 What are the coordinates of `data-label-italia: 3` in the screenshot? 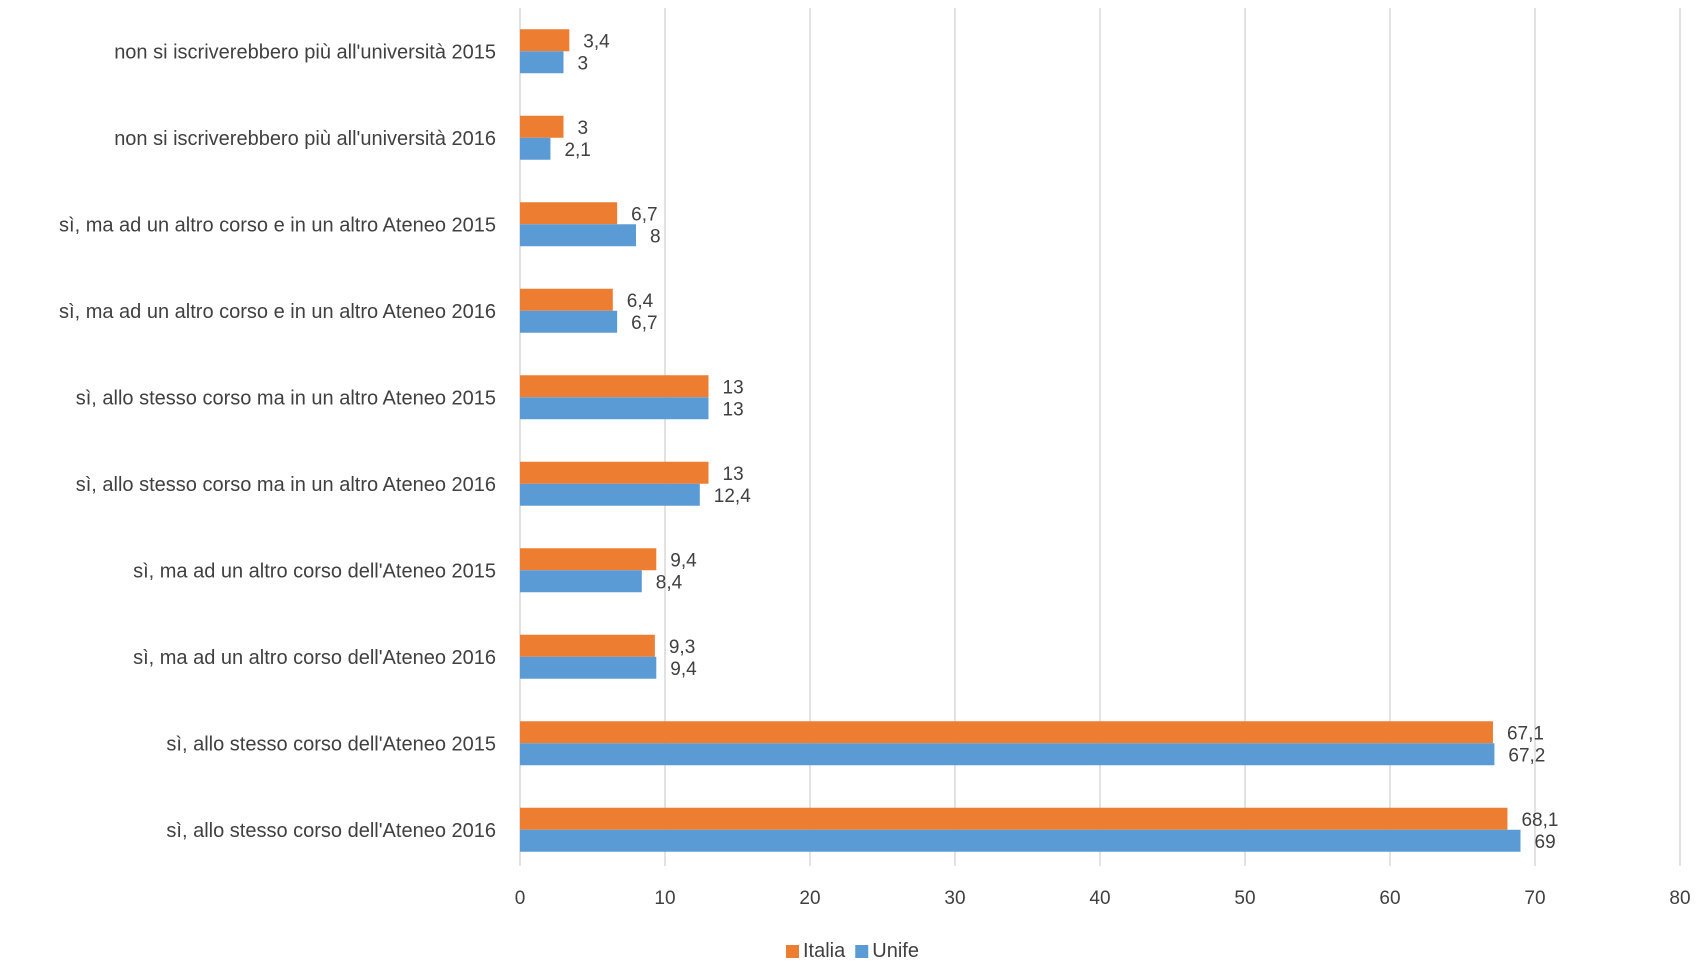 It's located at (583, 128).